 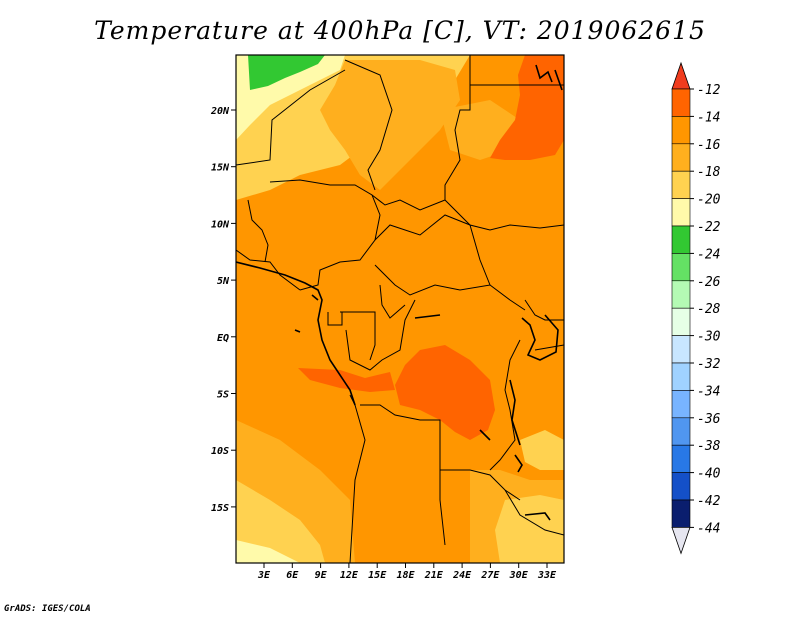 I want to click on colorbar-label: -42, so click(x=709, y=501).